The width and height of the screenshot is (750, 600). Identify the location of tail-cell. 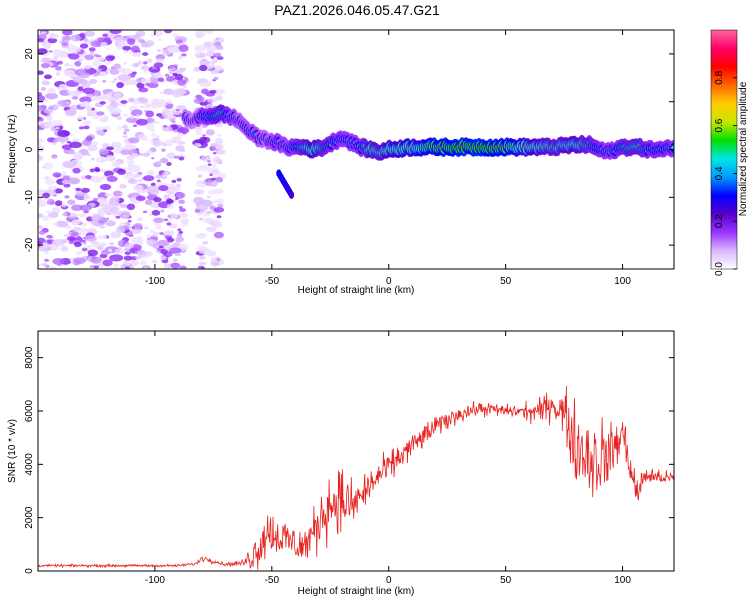
(291, 194).